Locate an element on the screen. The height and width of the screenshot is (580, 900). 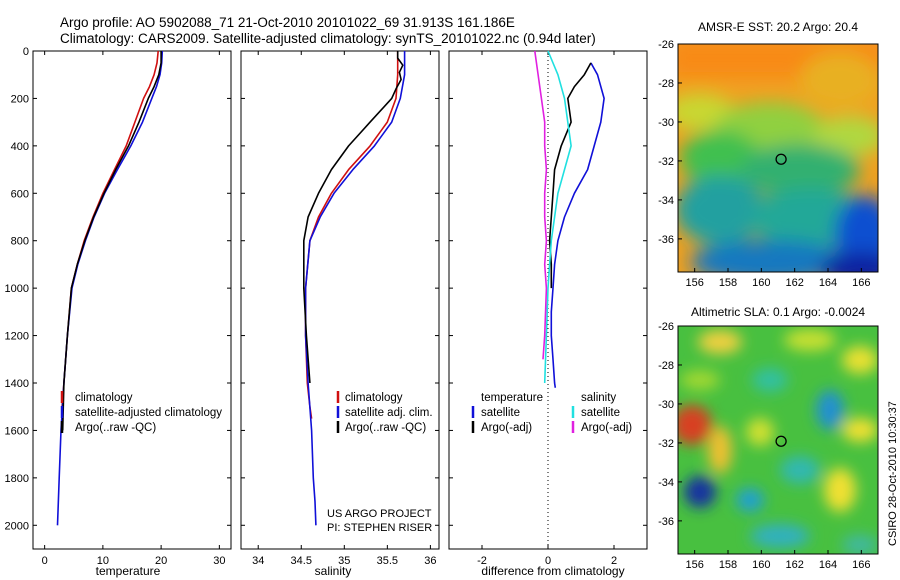
sla-map: Altimetric SLA: 0.1 Argo: -0.0024 is located at coordinates (768, 438).